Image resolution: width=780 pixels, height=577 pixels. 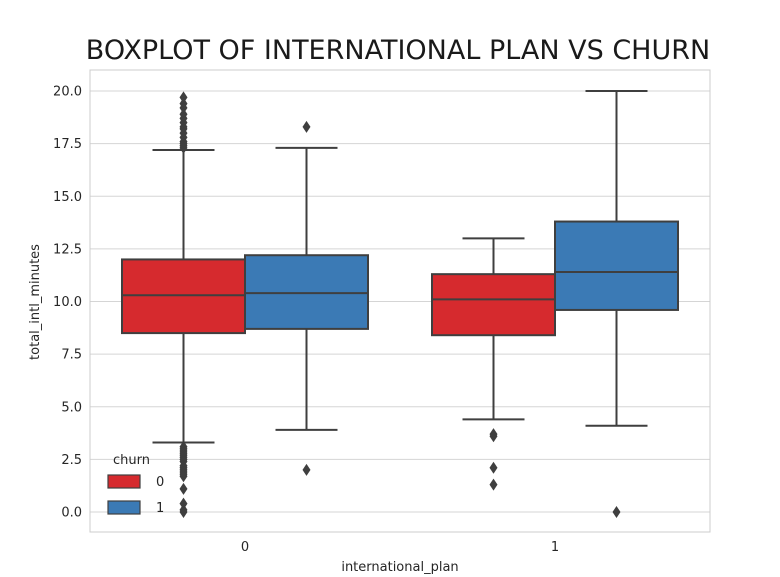 I want to click on y-tick-label-2: 5.0, so click(x=71, y=407).